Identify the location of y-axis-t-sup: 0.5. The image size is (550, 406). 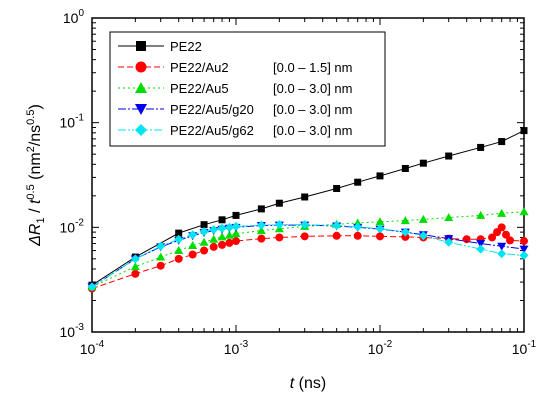
(31, 191).